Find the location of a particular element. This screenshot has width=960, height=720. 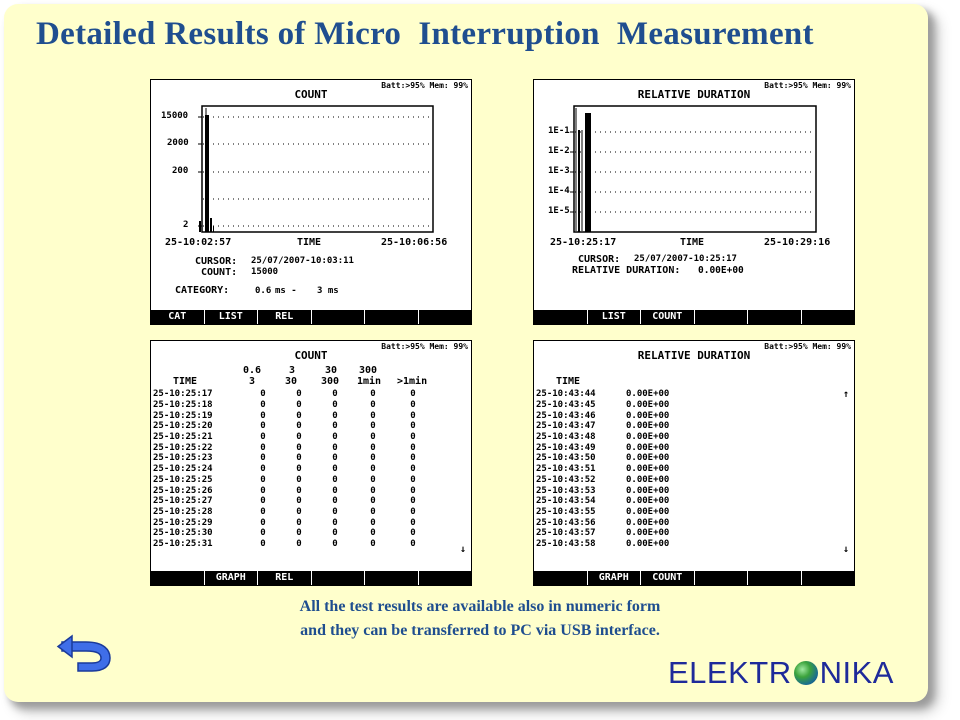

y-tick-label: 1E-4 is located at coordinates (559, 191).